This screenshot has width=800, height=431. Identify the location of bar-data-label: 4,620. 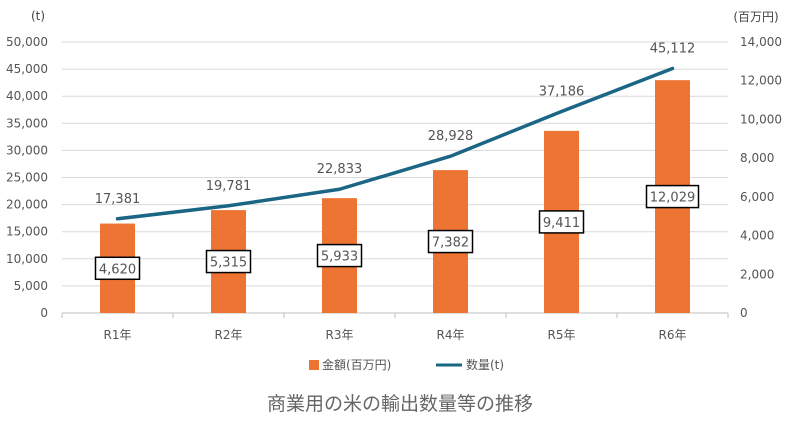
(117, 269).